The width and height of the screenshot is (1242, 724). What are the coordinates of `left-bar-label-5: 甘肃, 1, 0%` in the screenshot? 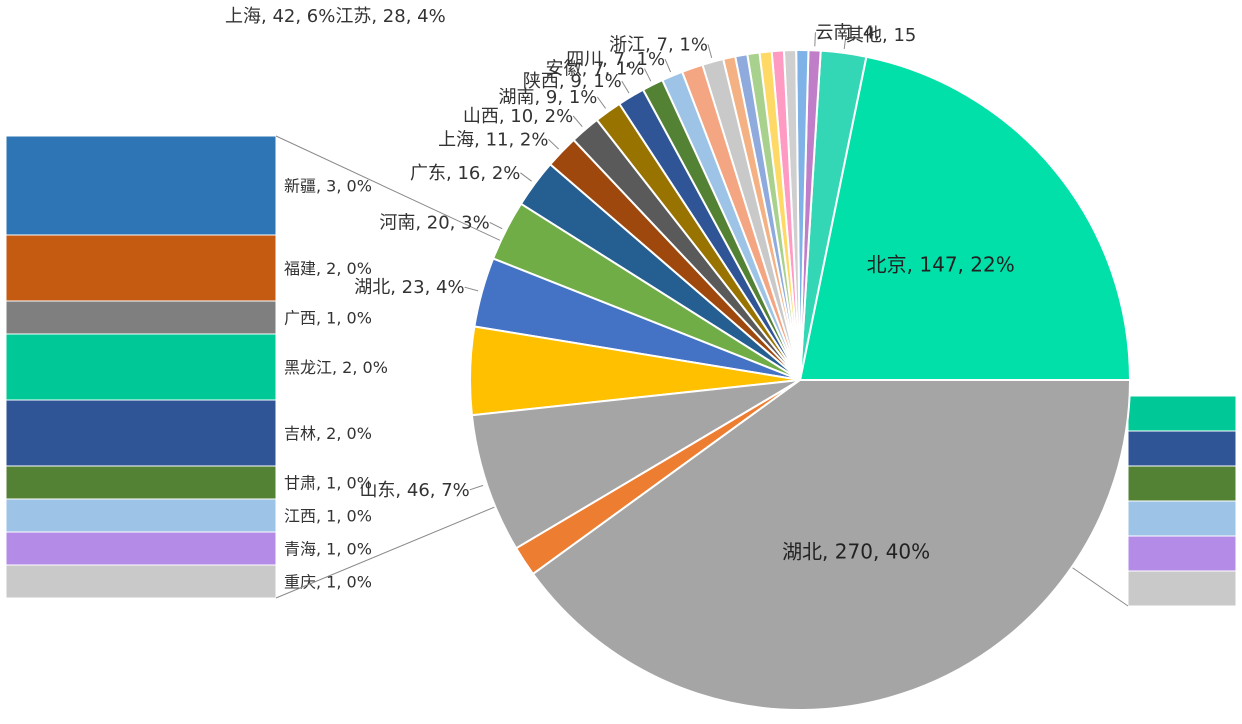 It's located at (328, 483).